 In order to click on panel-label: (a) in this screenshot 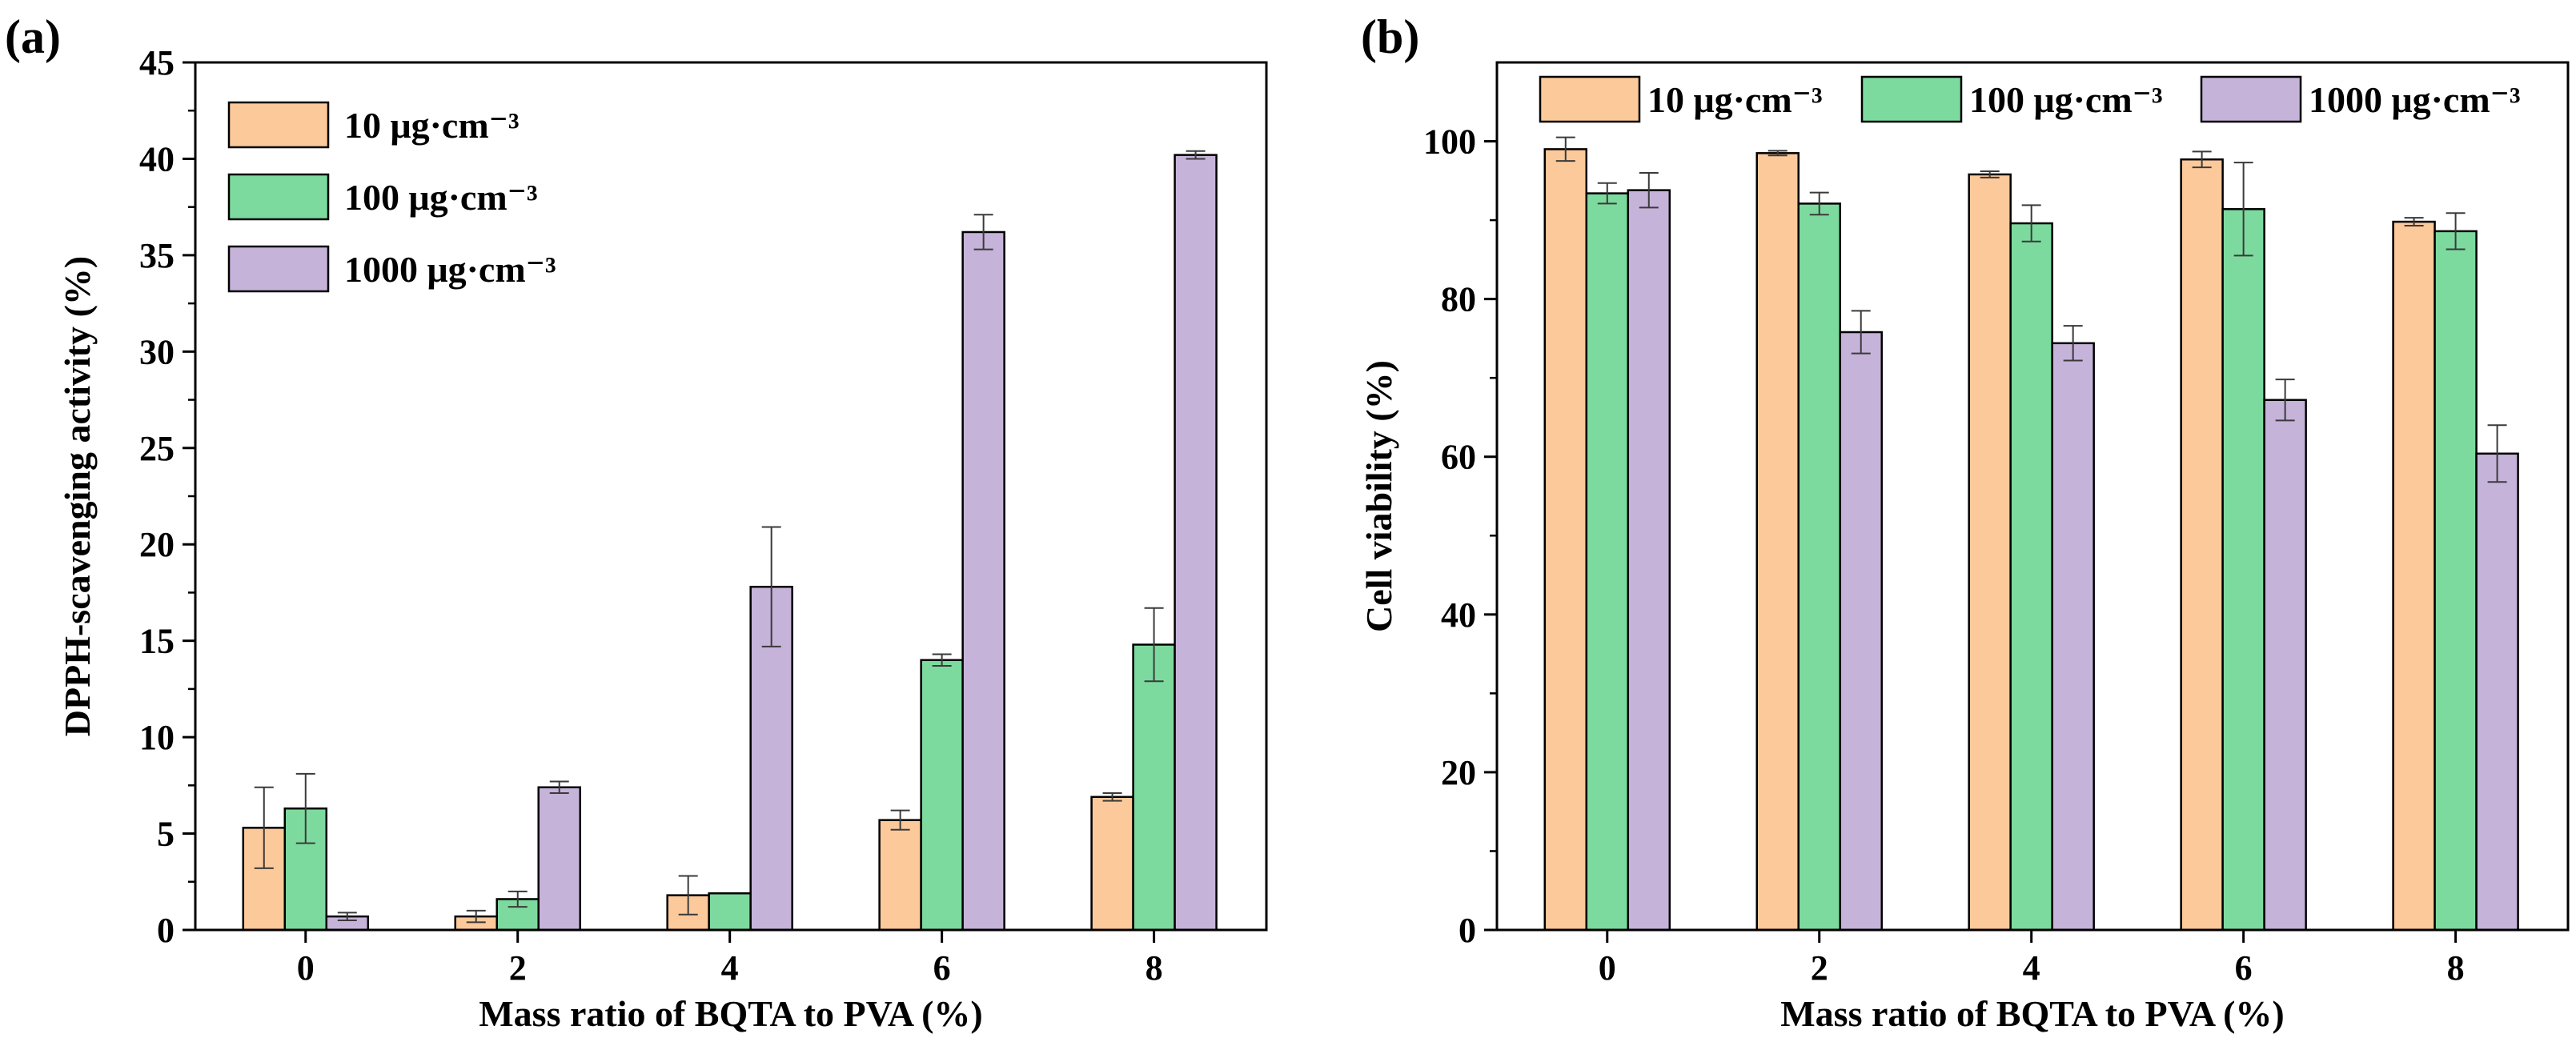, I will do `click(33, 36)`.